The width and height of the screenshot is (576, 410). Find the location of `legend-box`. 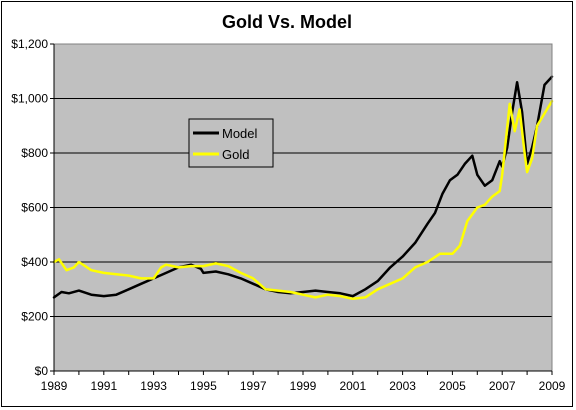

legend-box is located at coordinates (231, 143).